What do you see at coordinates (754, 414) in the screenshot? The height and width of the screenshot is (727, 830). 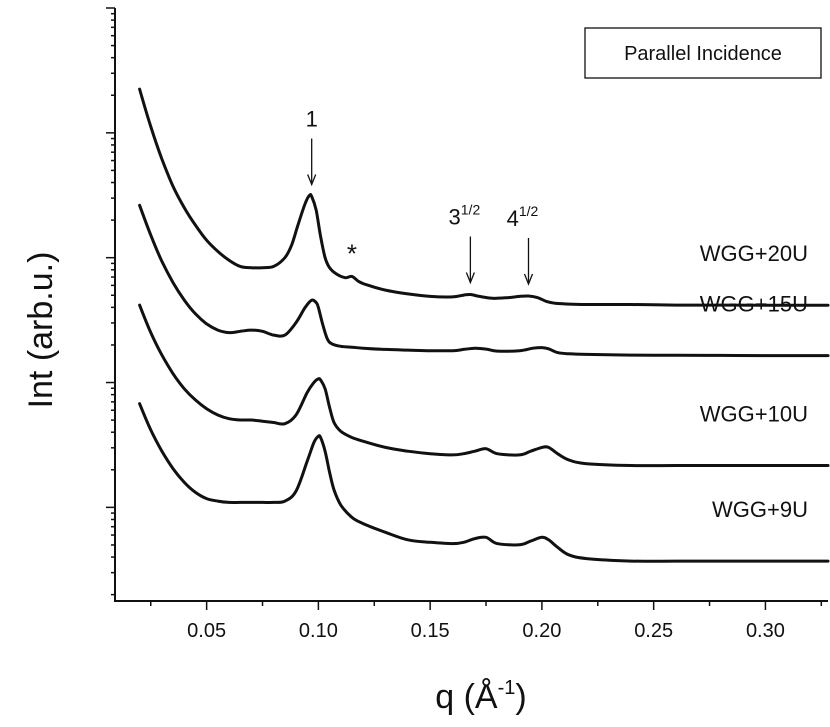 I see `series-label: WGG+10U` at bounding box center [754, 414].